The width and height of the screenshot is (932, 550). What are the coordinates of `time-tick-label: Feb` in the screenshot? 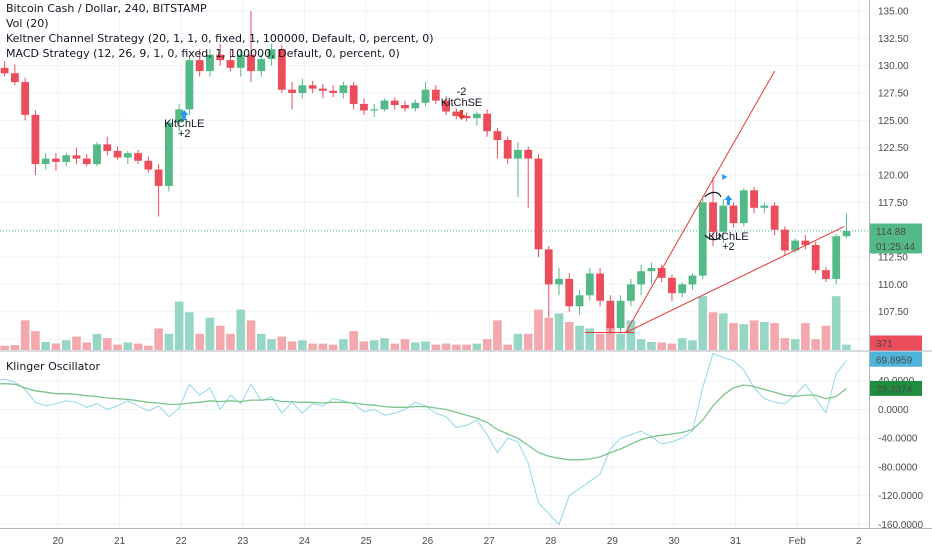 It's located at (798, 541).